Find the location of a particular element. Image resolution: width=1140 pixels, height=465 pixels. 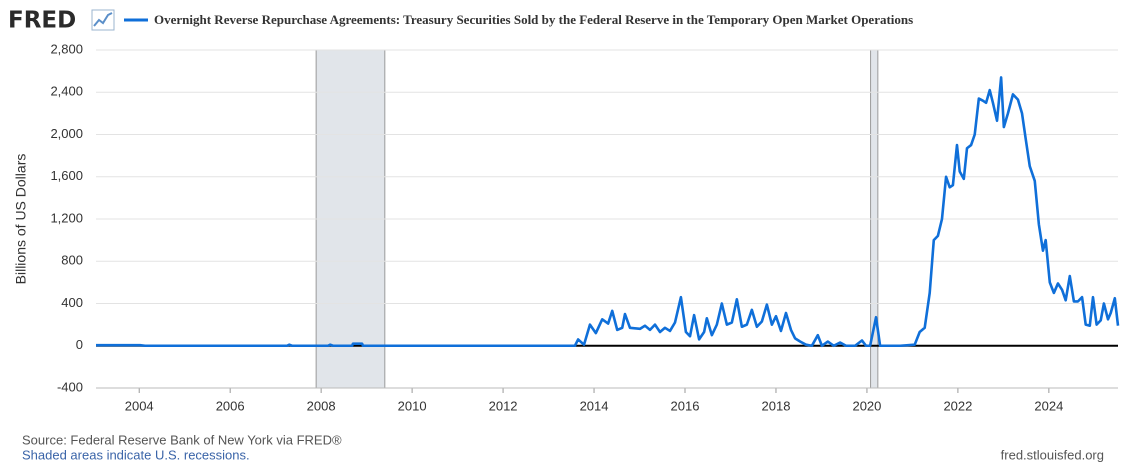

brand-icon is located at coordinates (103, 20).